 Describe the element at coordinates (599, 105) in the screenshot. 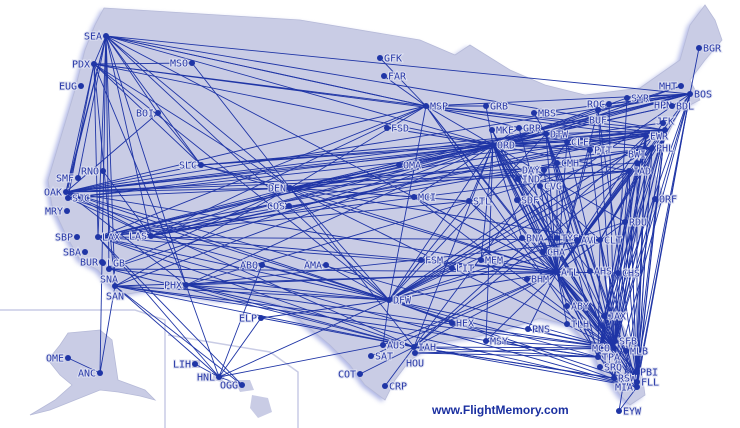

I see `airport-roc: ROC` at that location.